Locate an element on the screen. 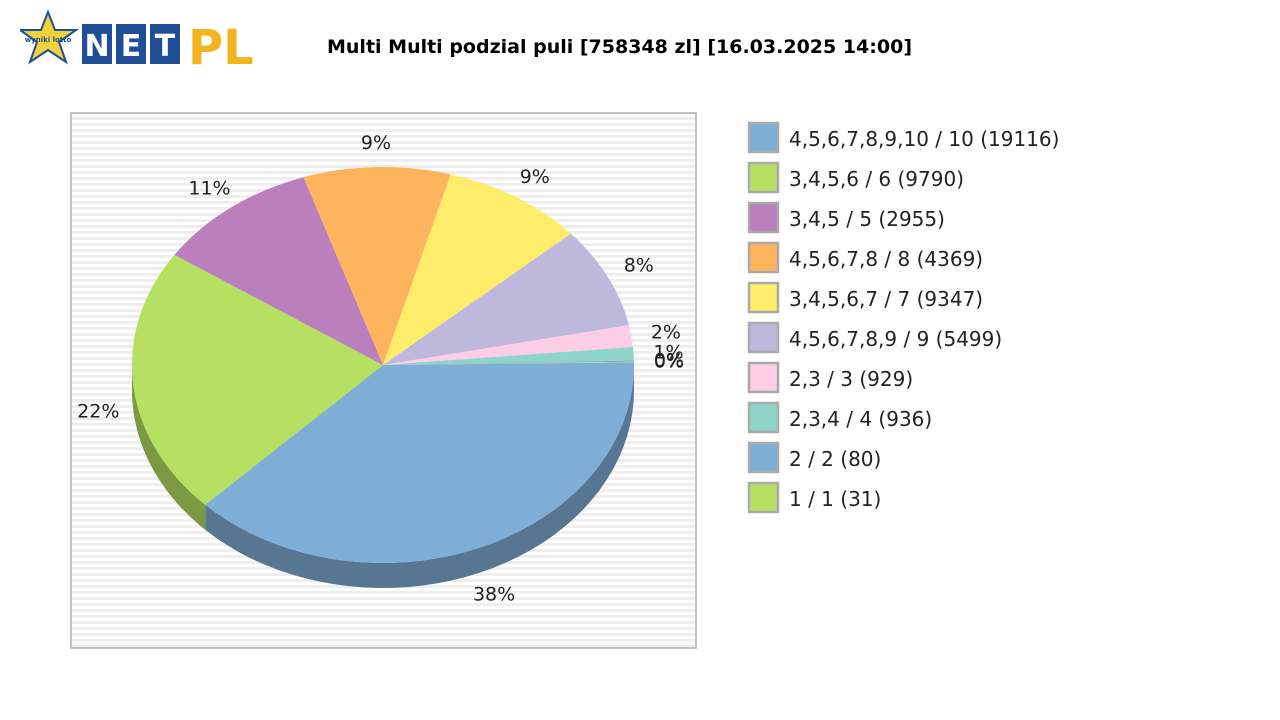 Image resolution: width=1280 pixels, height=720 pixels. pie-slice-percent-label: 2% is located at coordinates (666, 333).